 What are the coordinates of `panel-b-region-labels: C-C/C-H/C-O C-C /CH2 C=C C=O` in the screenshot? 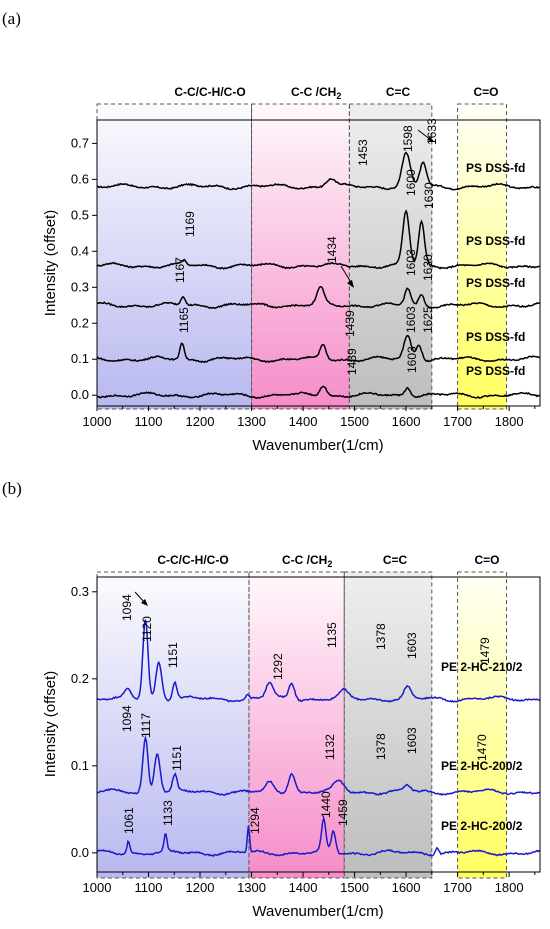 It's located at (328, 561).